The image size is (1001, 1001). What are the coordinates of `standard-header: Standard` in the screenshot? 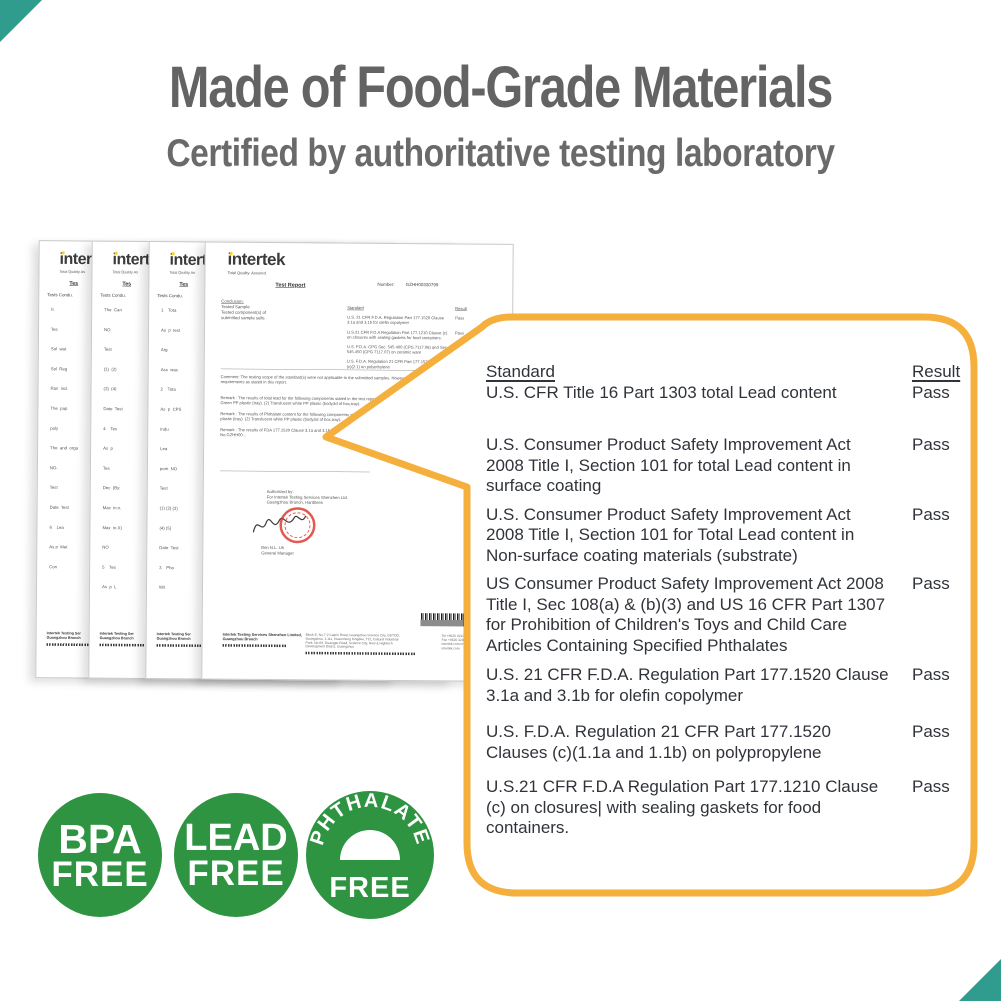 It's located at (520, 371).